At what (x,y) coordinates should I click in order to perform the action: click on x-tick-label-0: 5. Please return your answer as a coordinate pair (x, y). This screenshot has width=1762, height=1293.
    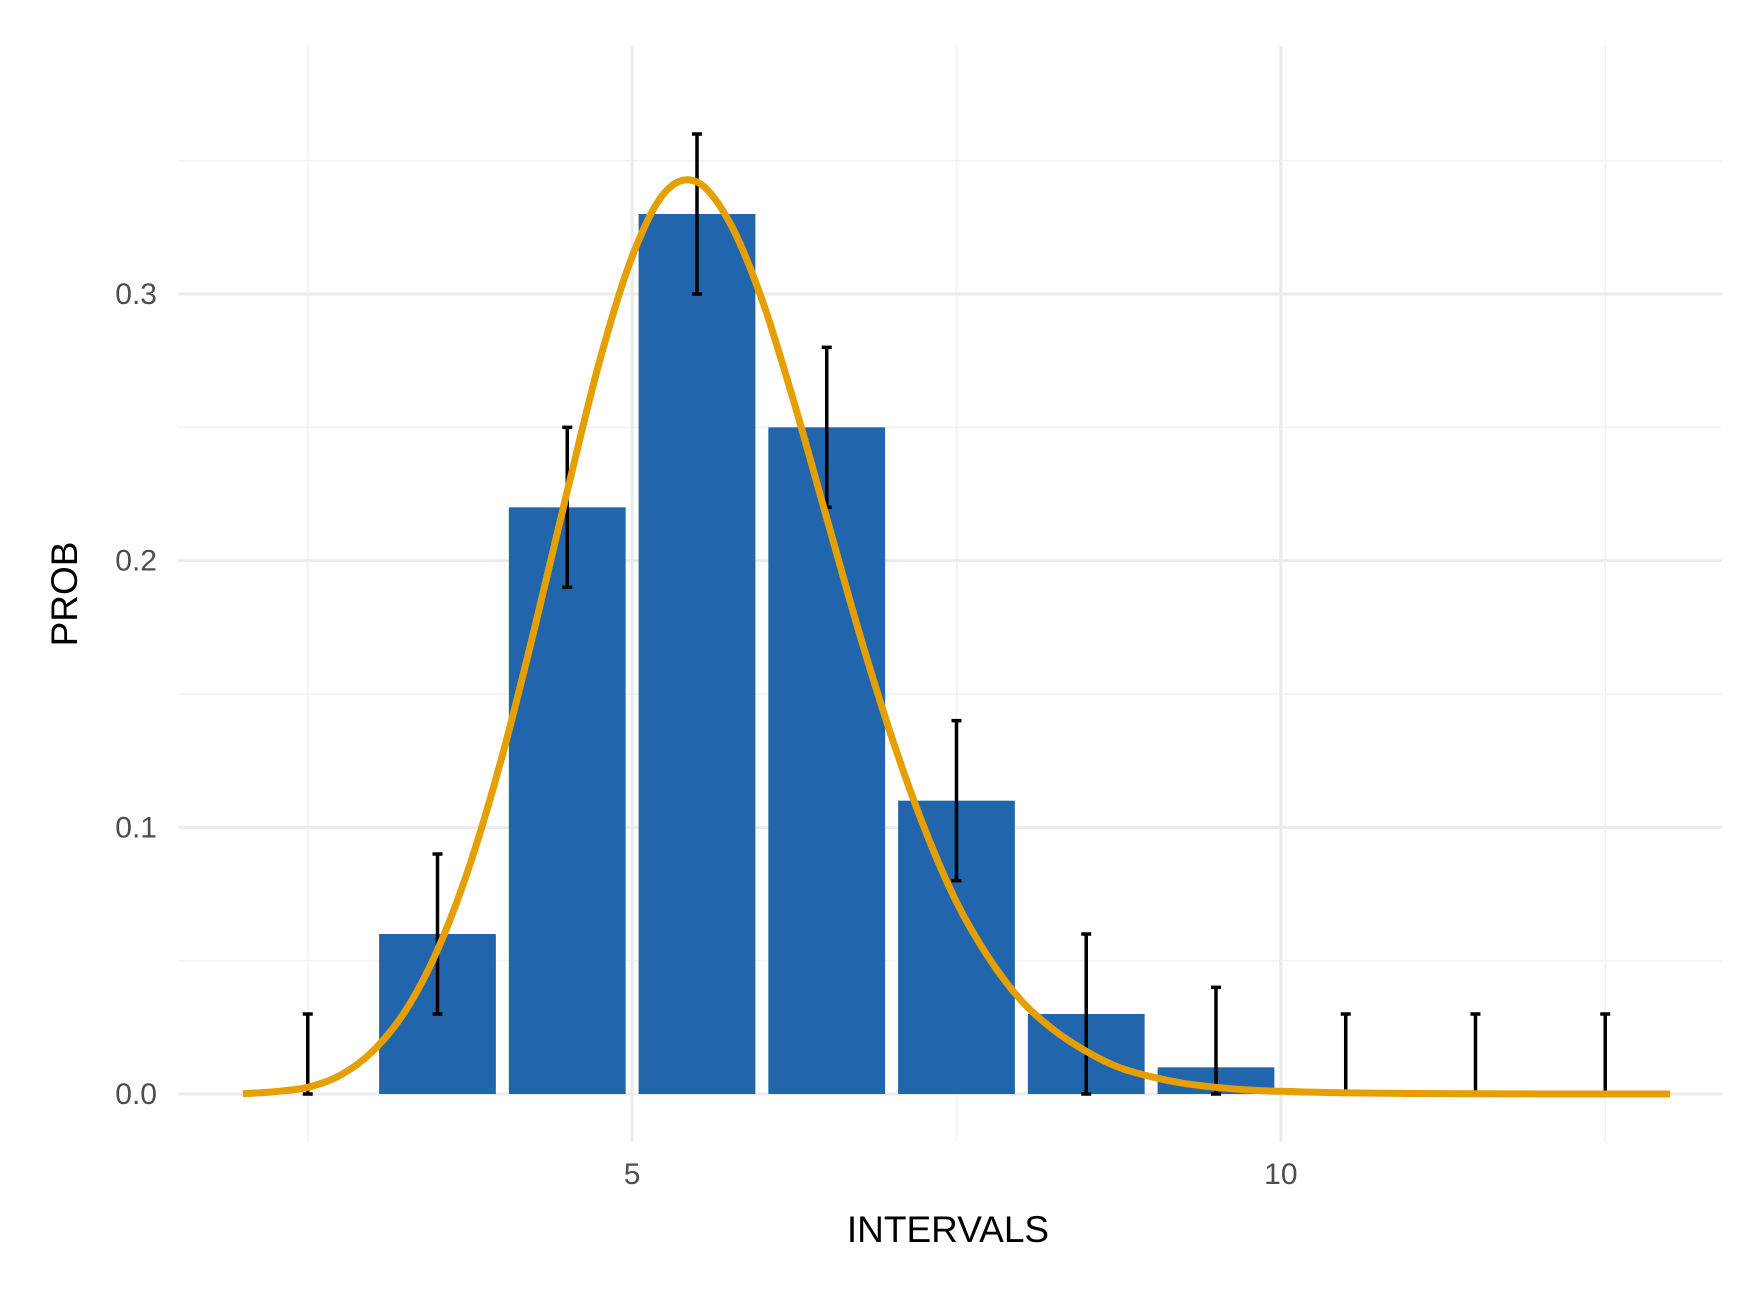
    Looking at the image, I should click on (632, 1174).